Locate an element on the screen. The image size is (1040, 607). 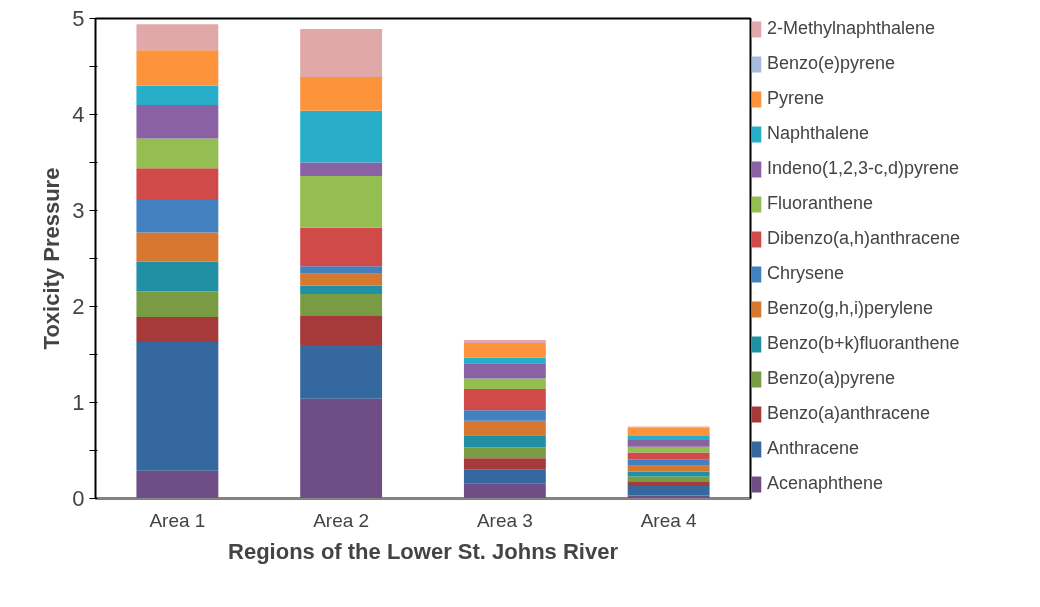
legend-label: Indeno(1,2,3-c,d)pyrene is located at coordinates (863, 168).